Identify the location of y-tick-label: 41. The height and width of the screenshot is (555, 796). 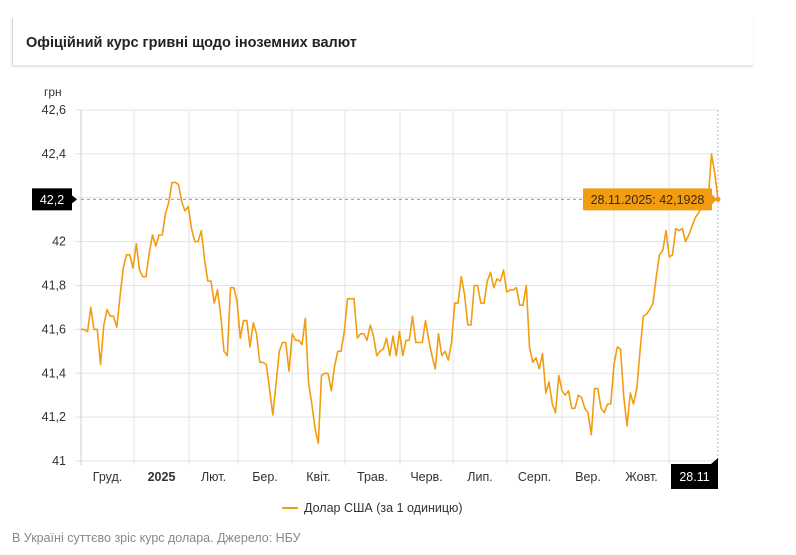
(59, 461).